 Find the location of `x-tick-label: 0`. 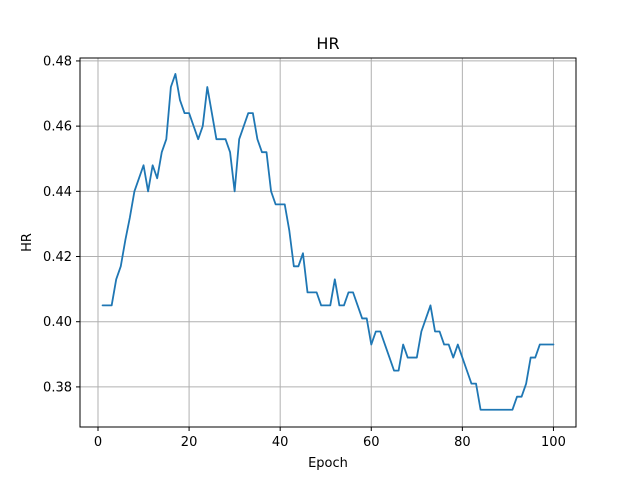

x-tick-label: 0 is located at coordinates (98, 442).